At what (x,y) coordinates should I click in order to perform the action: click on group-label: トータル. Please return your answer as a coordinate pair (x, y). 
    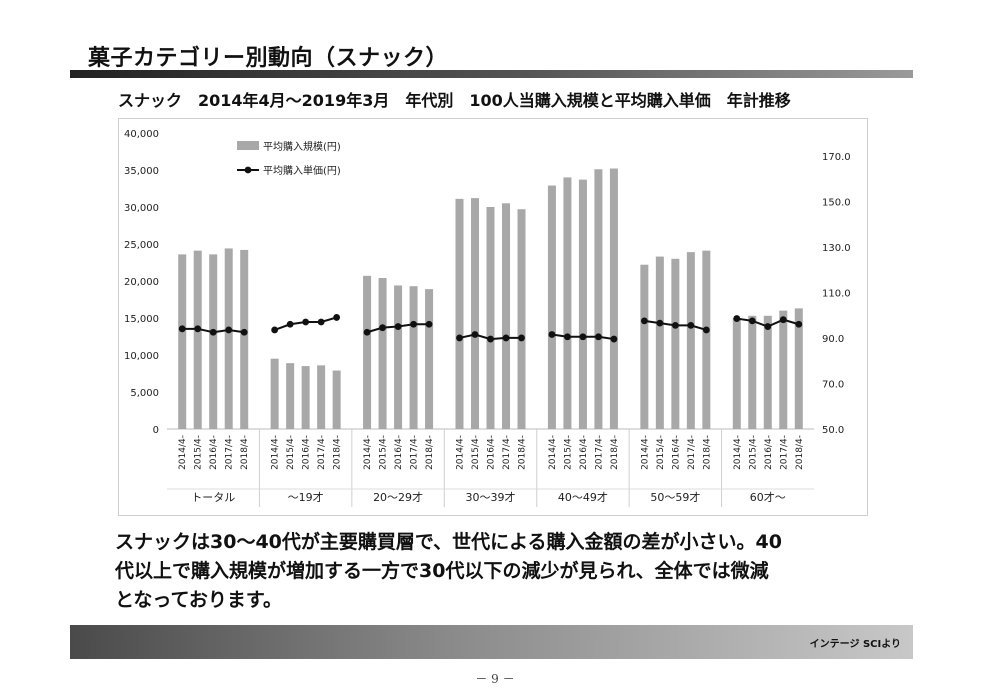
    Looking at the image, I should click on (213, 497).